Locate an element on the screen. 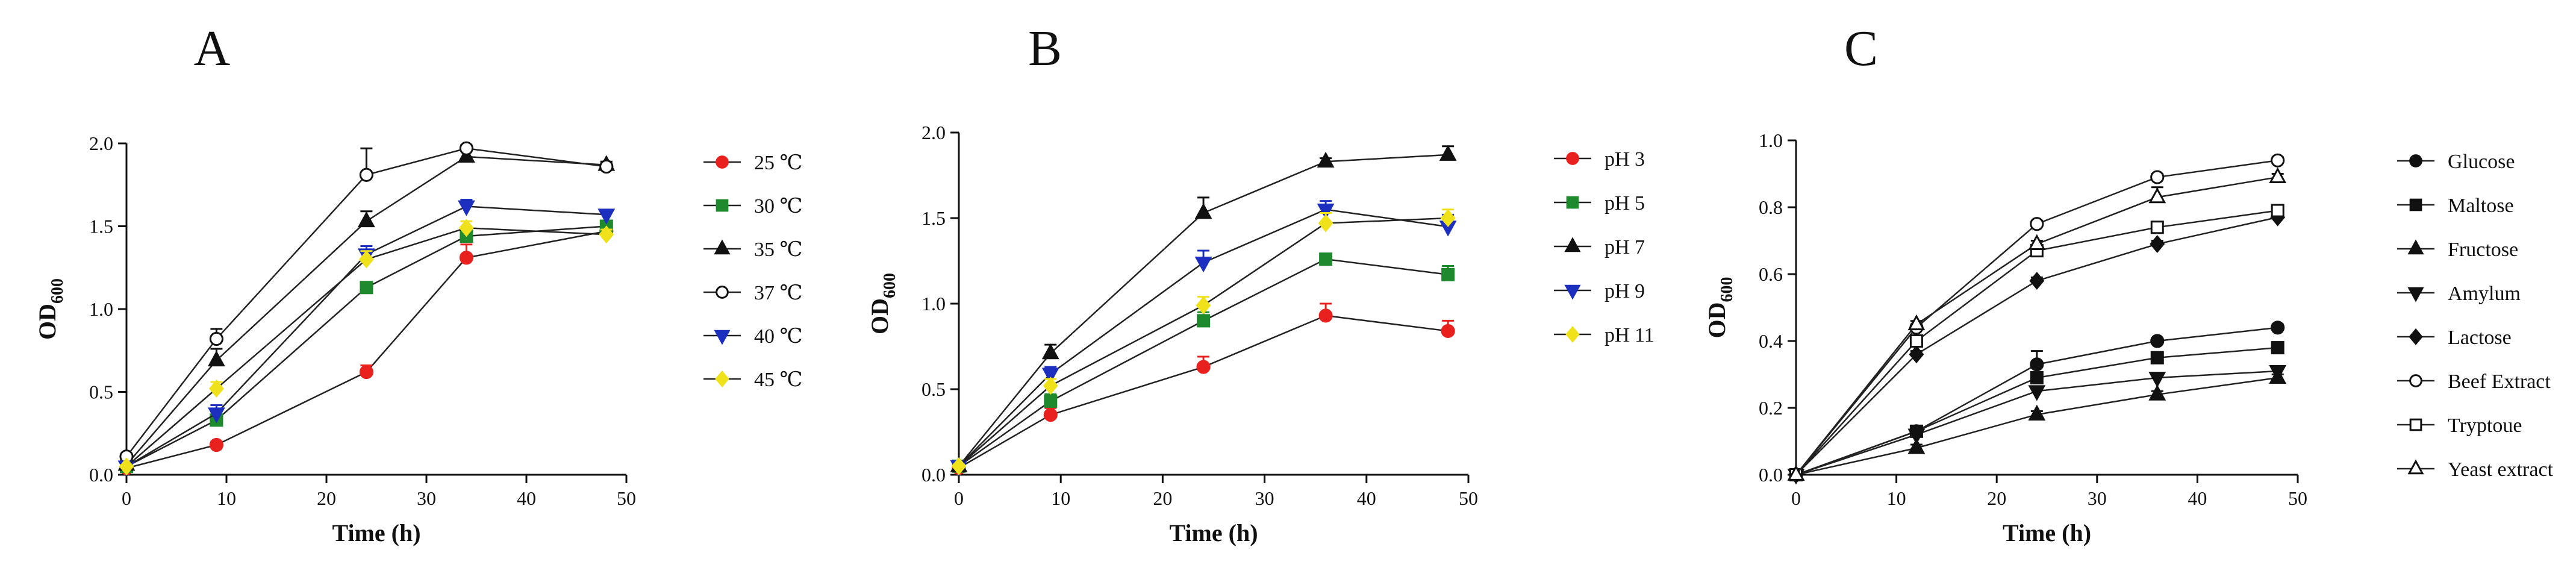  panel-a-legend-label: 37 ℃ is located at coordinates (778, 293).